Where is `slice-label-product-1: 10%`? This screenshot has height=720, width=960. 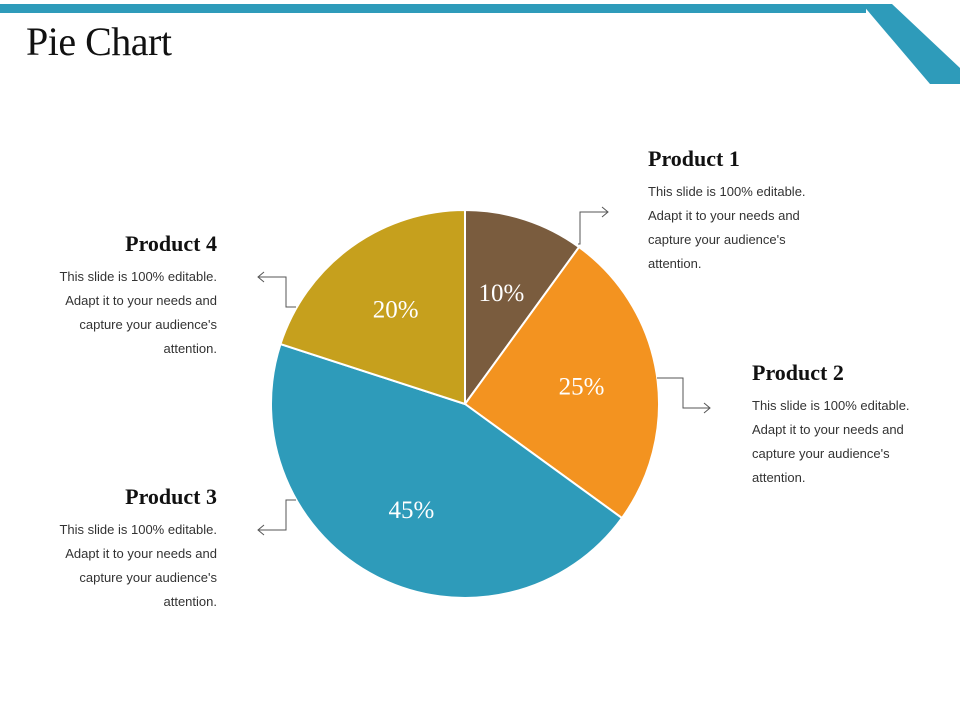
slice-label-product-1: 10% is located at coordinates (502, 293).